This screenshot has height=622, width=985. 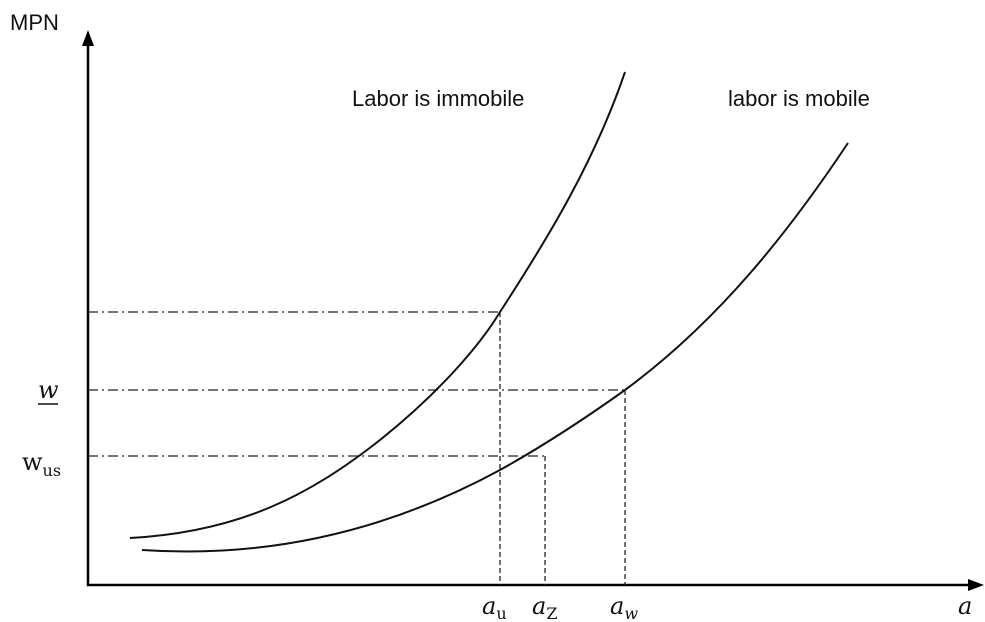 What do you see at coordinates (52, 470) in the screenshot?
I see `label-sub: us` at bounding box center [52, 470].